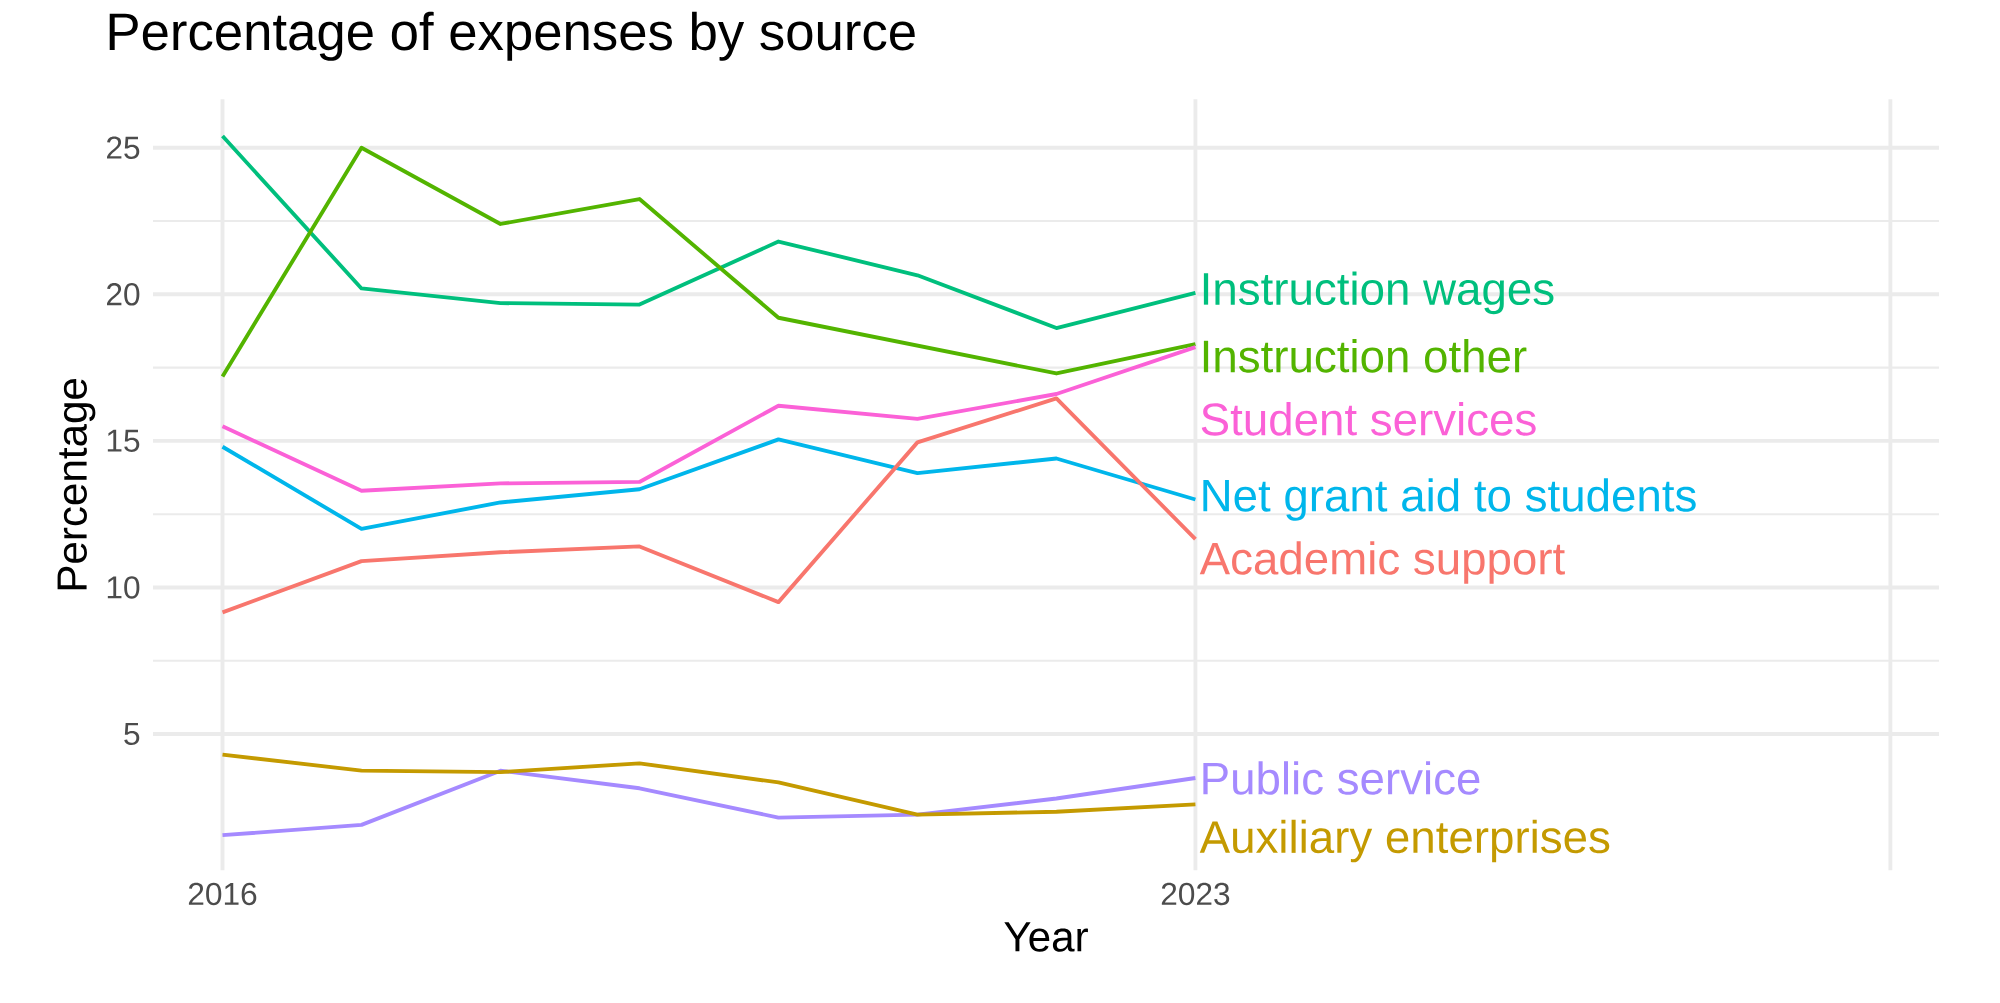  What do you see at coordinates (512, 36) in the screenshot?
I see `chart-title: Percentage of expenses by source` at bounding box center [512, 36].